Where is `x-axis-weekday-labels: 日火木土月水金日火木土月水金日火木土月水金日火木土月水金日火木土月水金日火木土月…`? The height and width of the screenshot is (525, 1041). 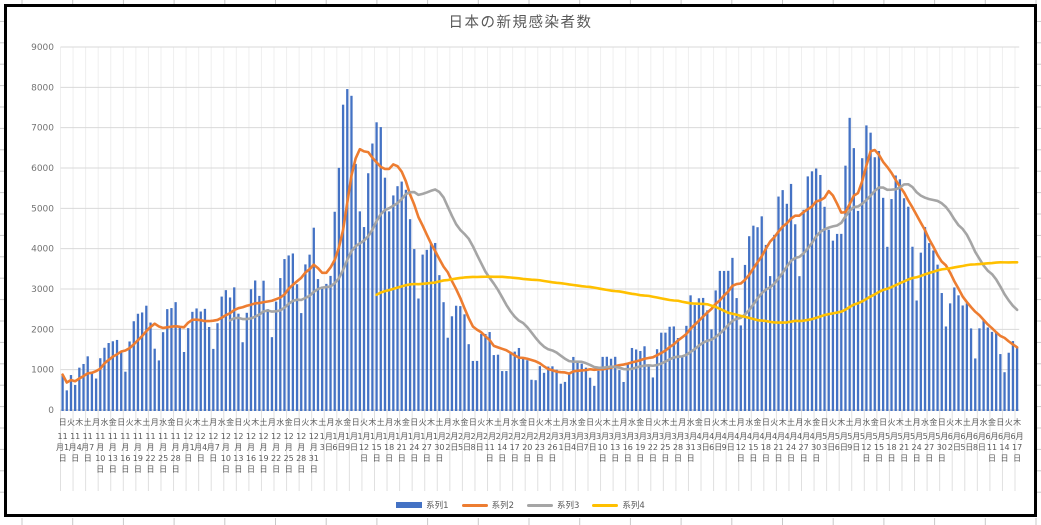 x-axis-weekday-labels: 日火木土月水金日火木土月水金日火木土月水金日火木土月水金日火木土月水金日火木土月… is located at coordinates (540, 422).